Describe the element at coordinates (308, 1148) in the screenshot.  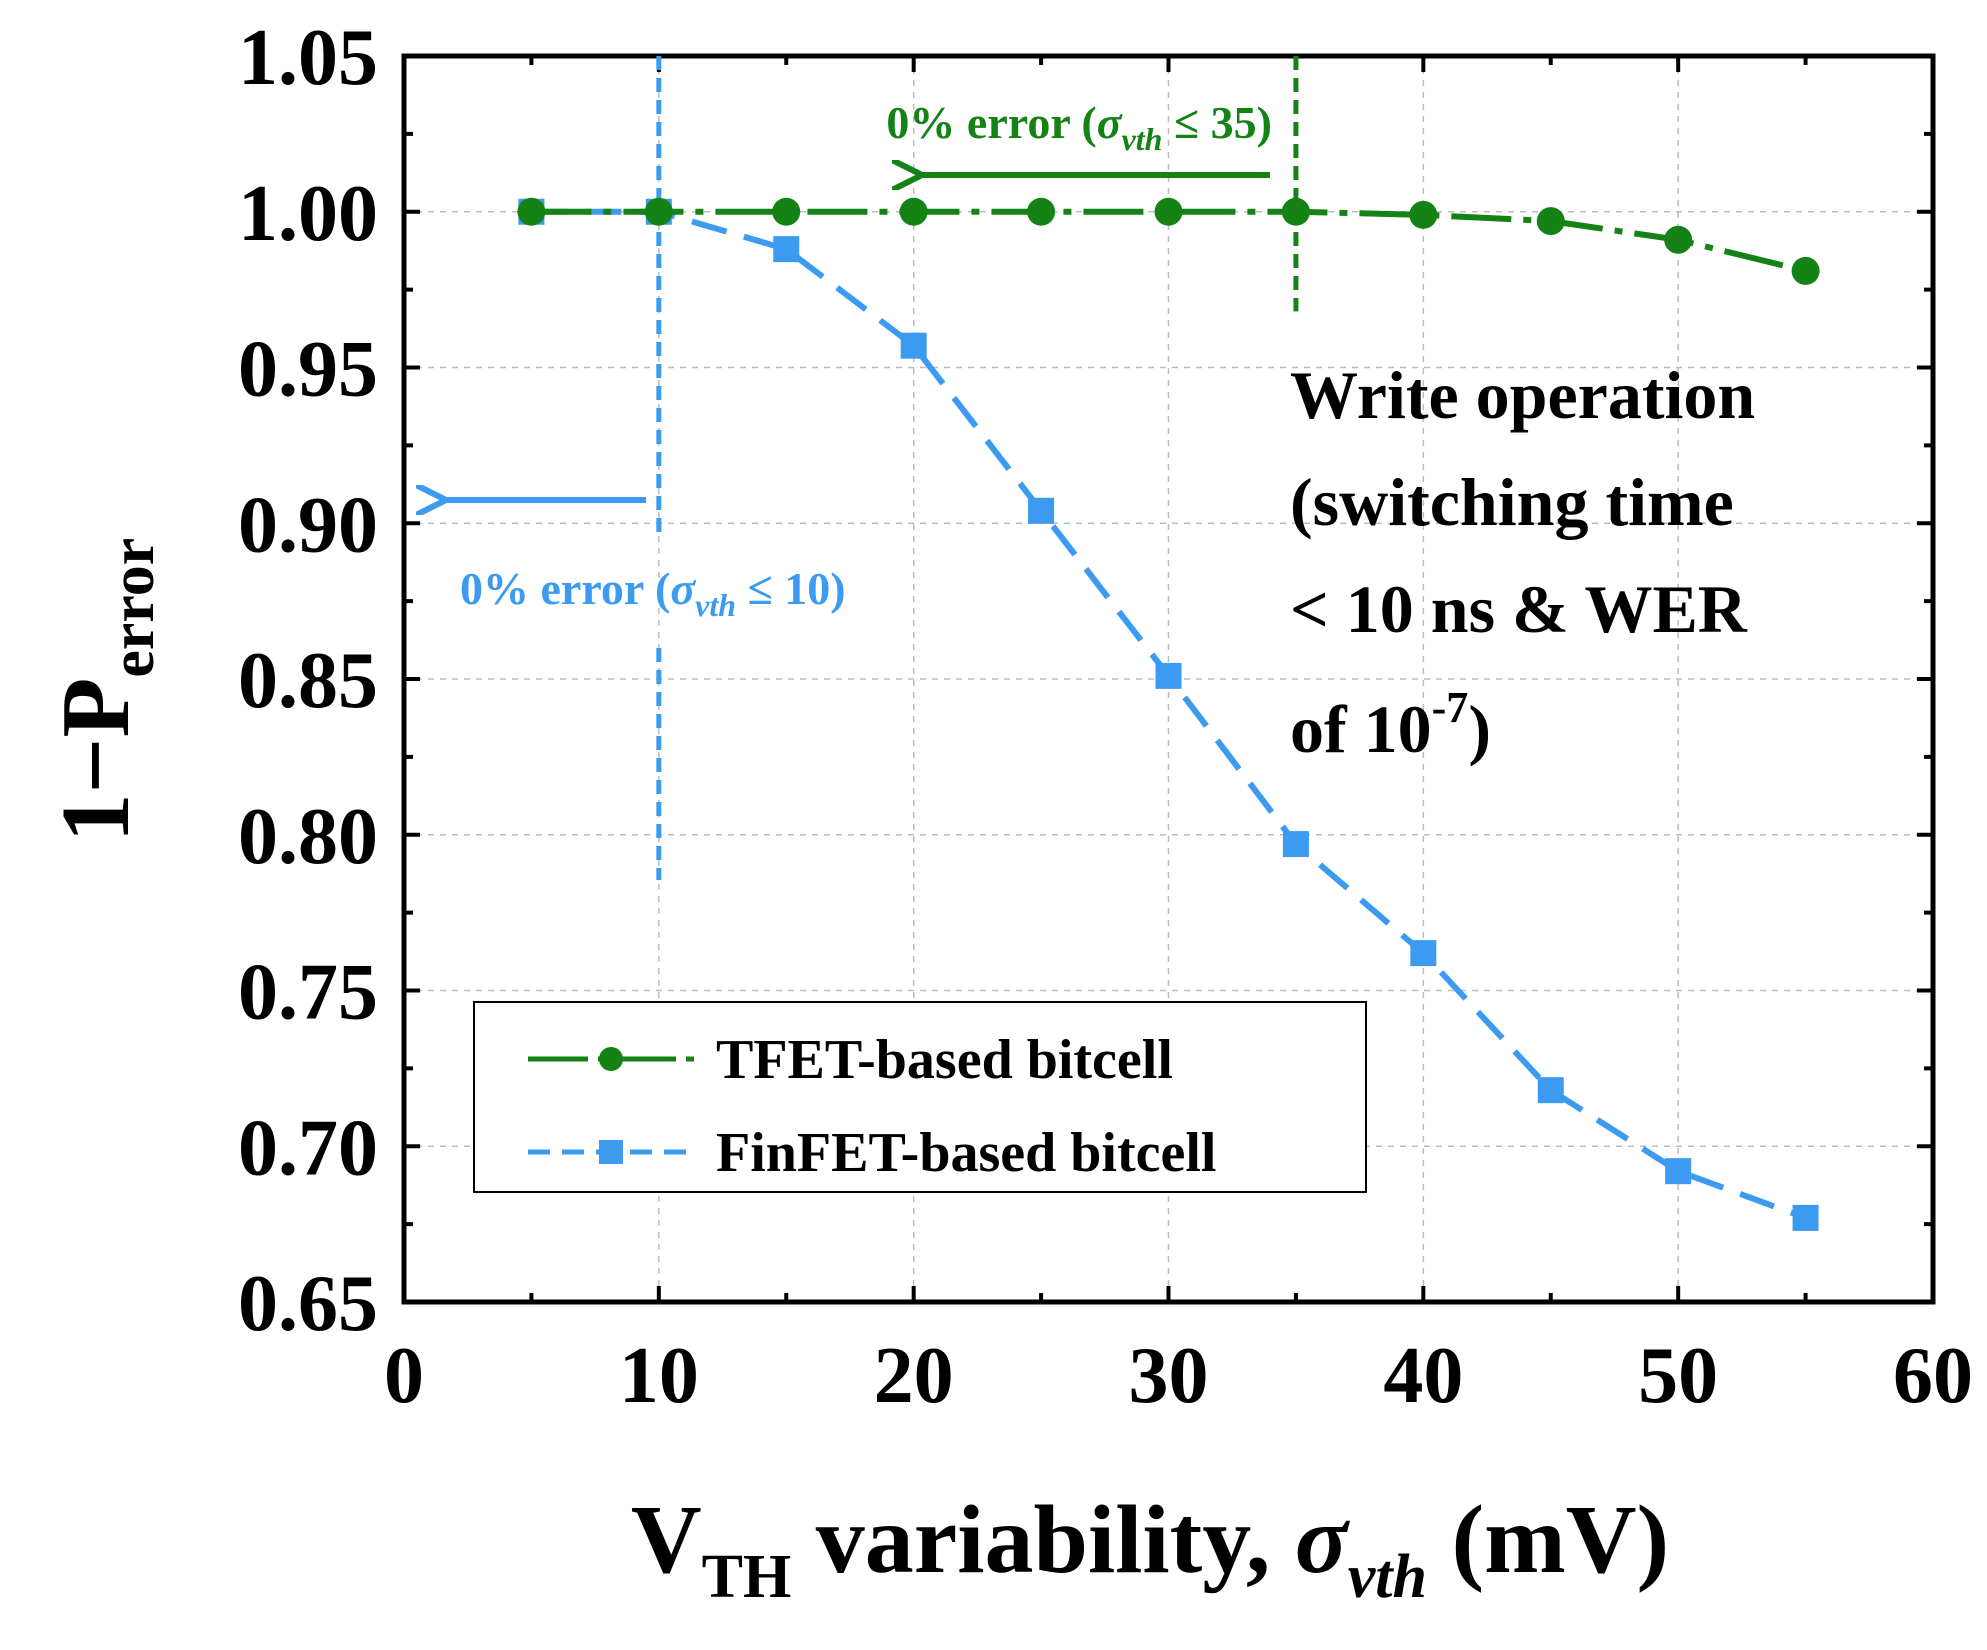
I see `y-tick-label: 0.70` at that location.